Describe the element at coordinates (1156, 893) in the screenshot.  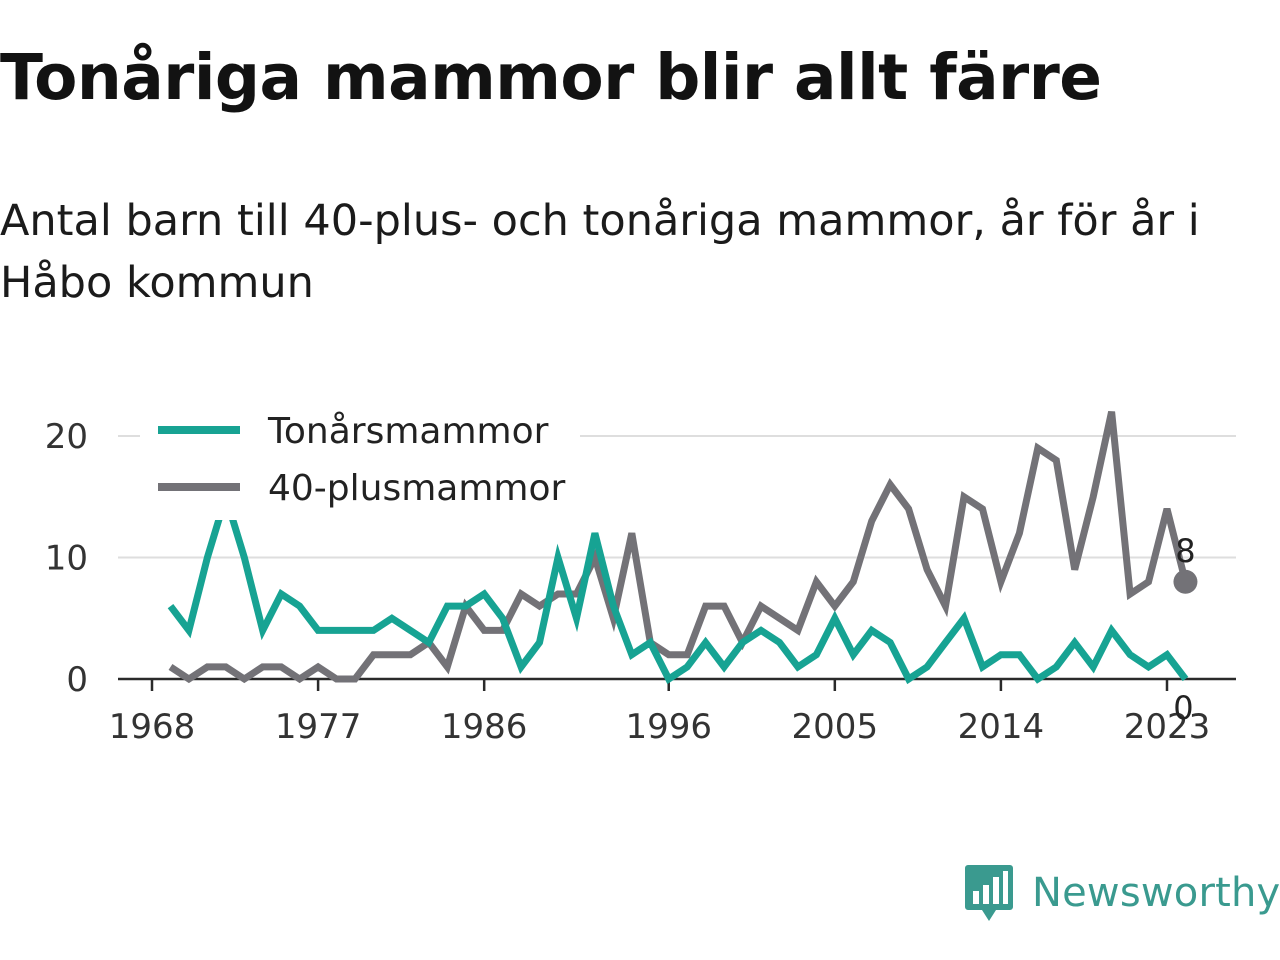
I see `brand-name: Newsworthy` at that location.